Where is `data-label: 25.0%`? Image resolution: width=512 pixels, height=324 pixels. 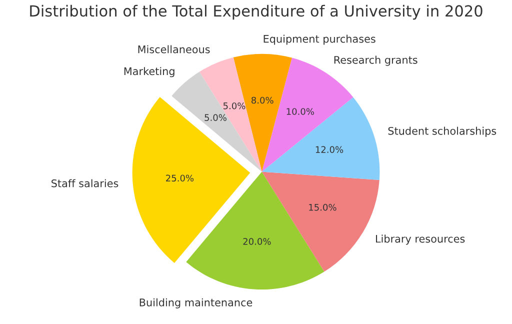
data-label: 25.0% is located at coordinates (180, 178).